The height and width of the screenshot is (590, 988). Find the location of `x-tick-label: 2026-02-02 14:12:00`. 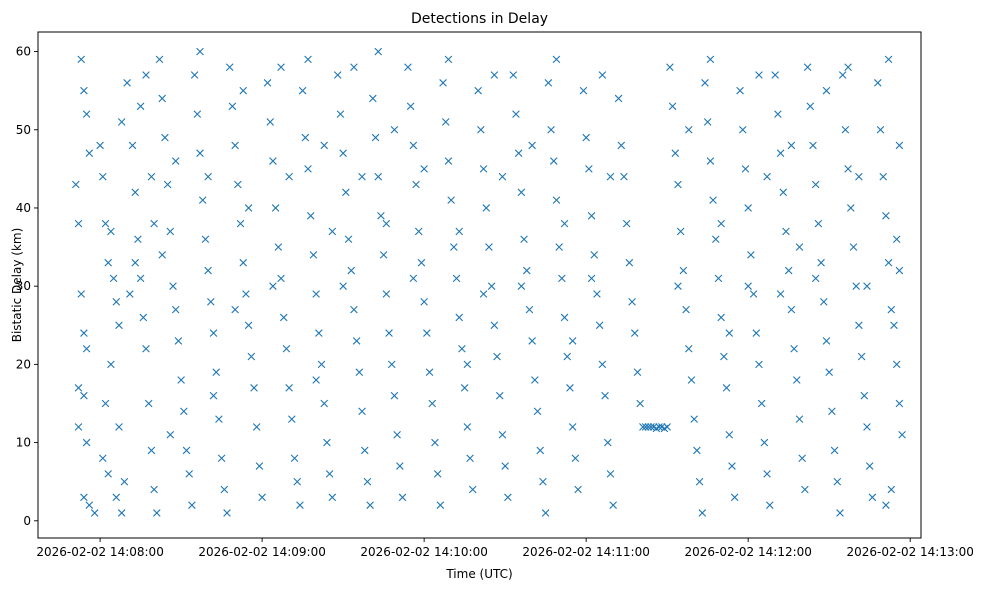

x-tick-label: 2026-02-02 14:12:00 is located at coordinates (747, 552).